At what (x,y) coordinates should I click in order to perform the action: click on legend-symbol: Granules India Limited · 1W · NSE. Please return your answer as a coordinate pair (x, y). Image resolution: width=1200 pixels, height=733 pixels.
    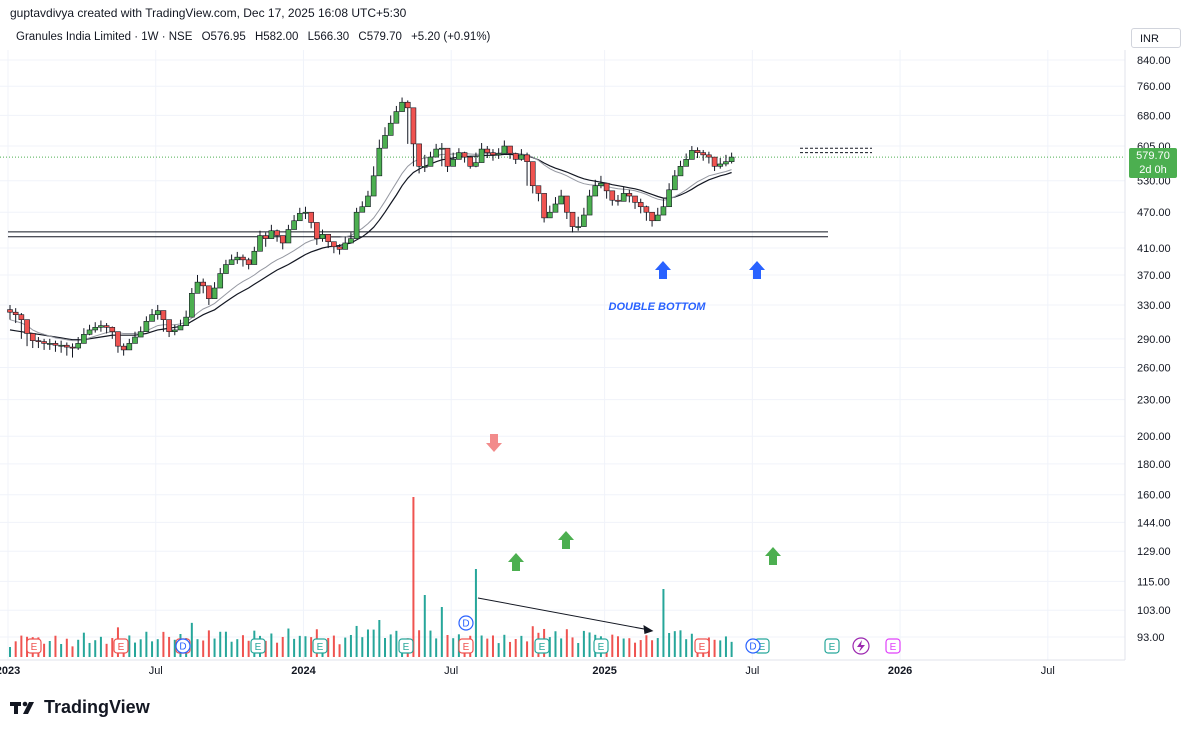
    Looking at the image, I should click on (104, 37).